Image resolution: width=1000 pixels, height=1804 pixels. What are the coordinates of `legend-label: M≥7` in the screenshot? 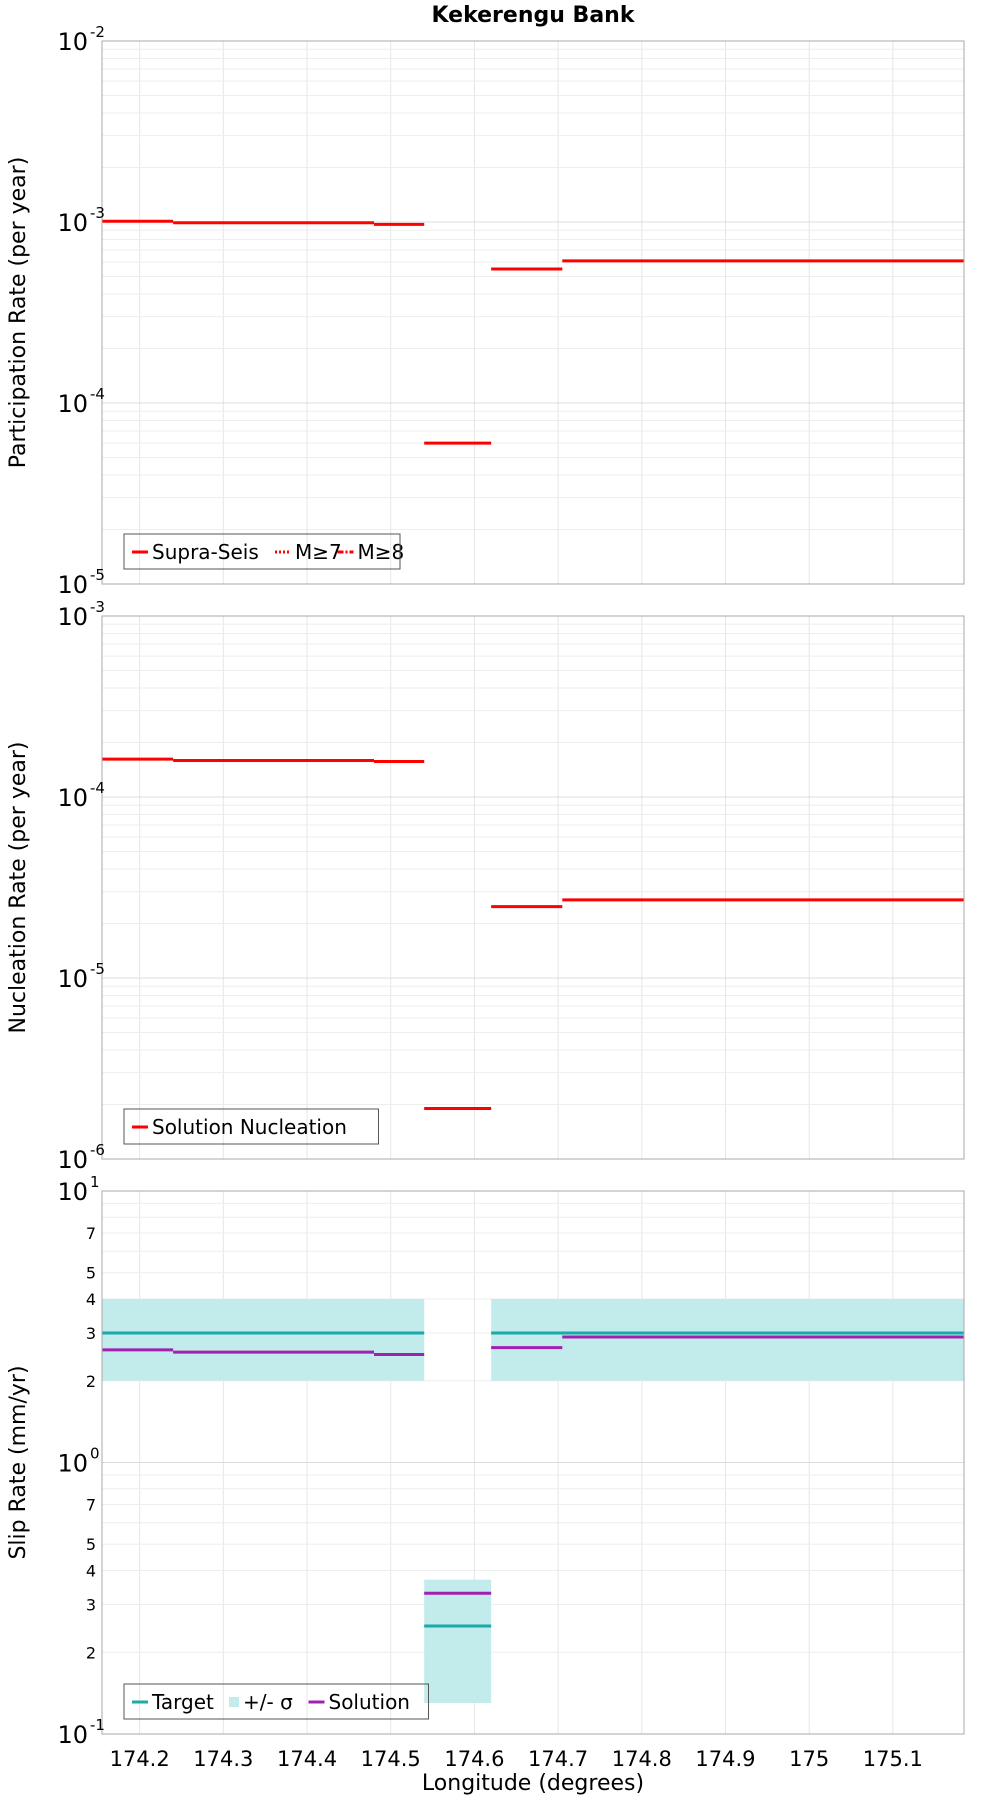 It's located at (318, 552).